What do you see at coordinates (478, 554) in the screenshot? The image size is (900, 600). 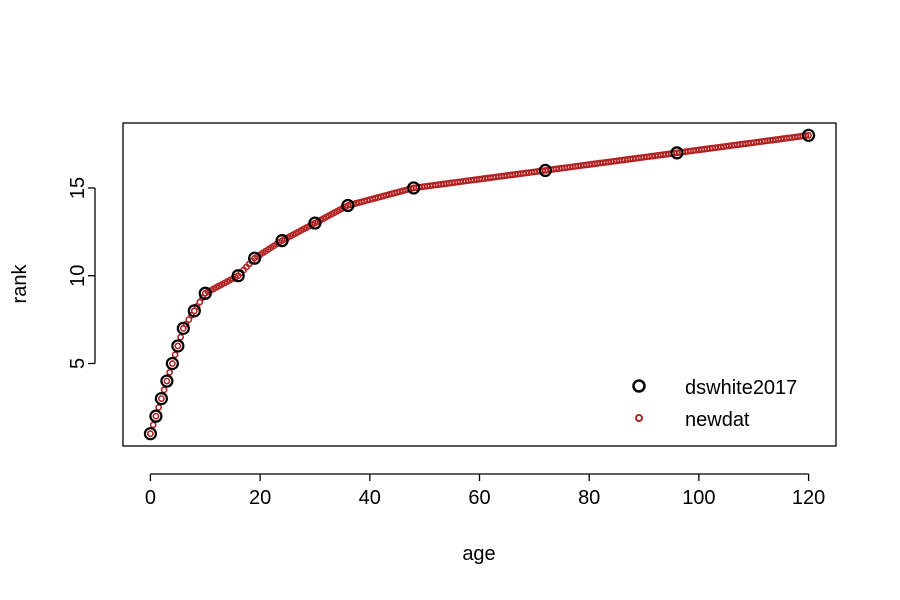 I see `x-axis-label: age` at bounding box center [478, 554].